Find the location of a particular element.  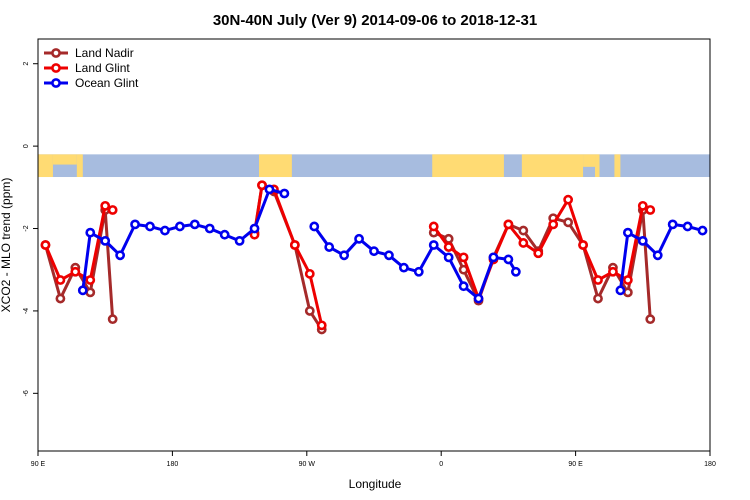

y-tick-label: 2 is located at coordinates (26, 64).